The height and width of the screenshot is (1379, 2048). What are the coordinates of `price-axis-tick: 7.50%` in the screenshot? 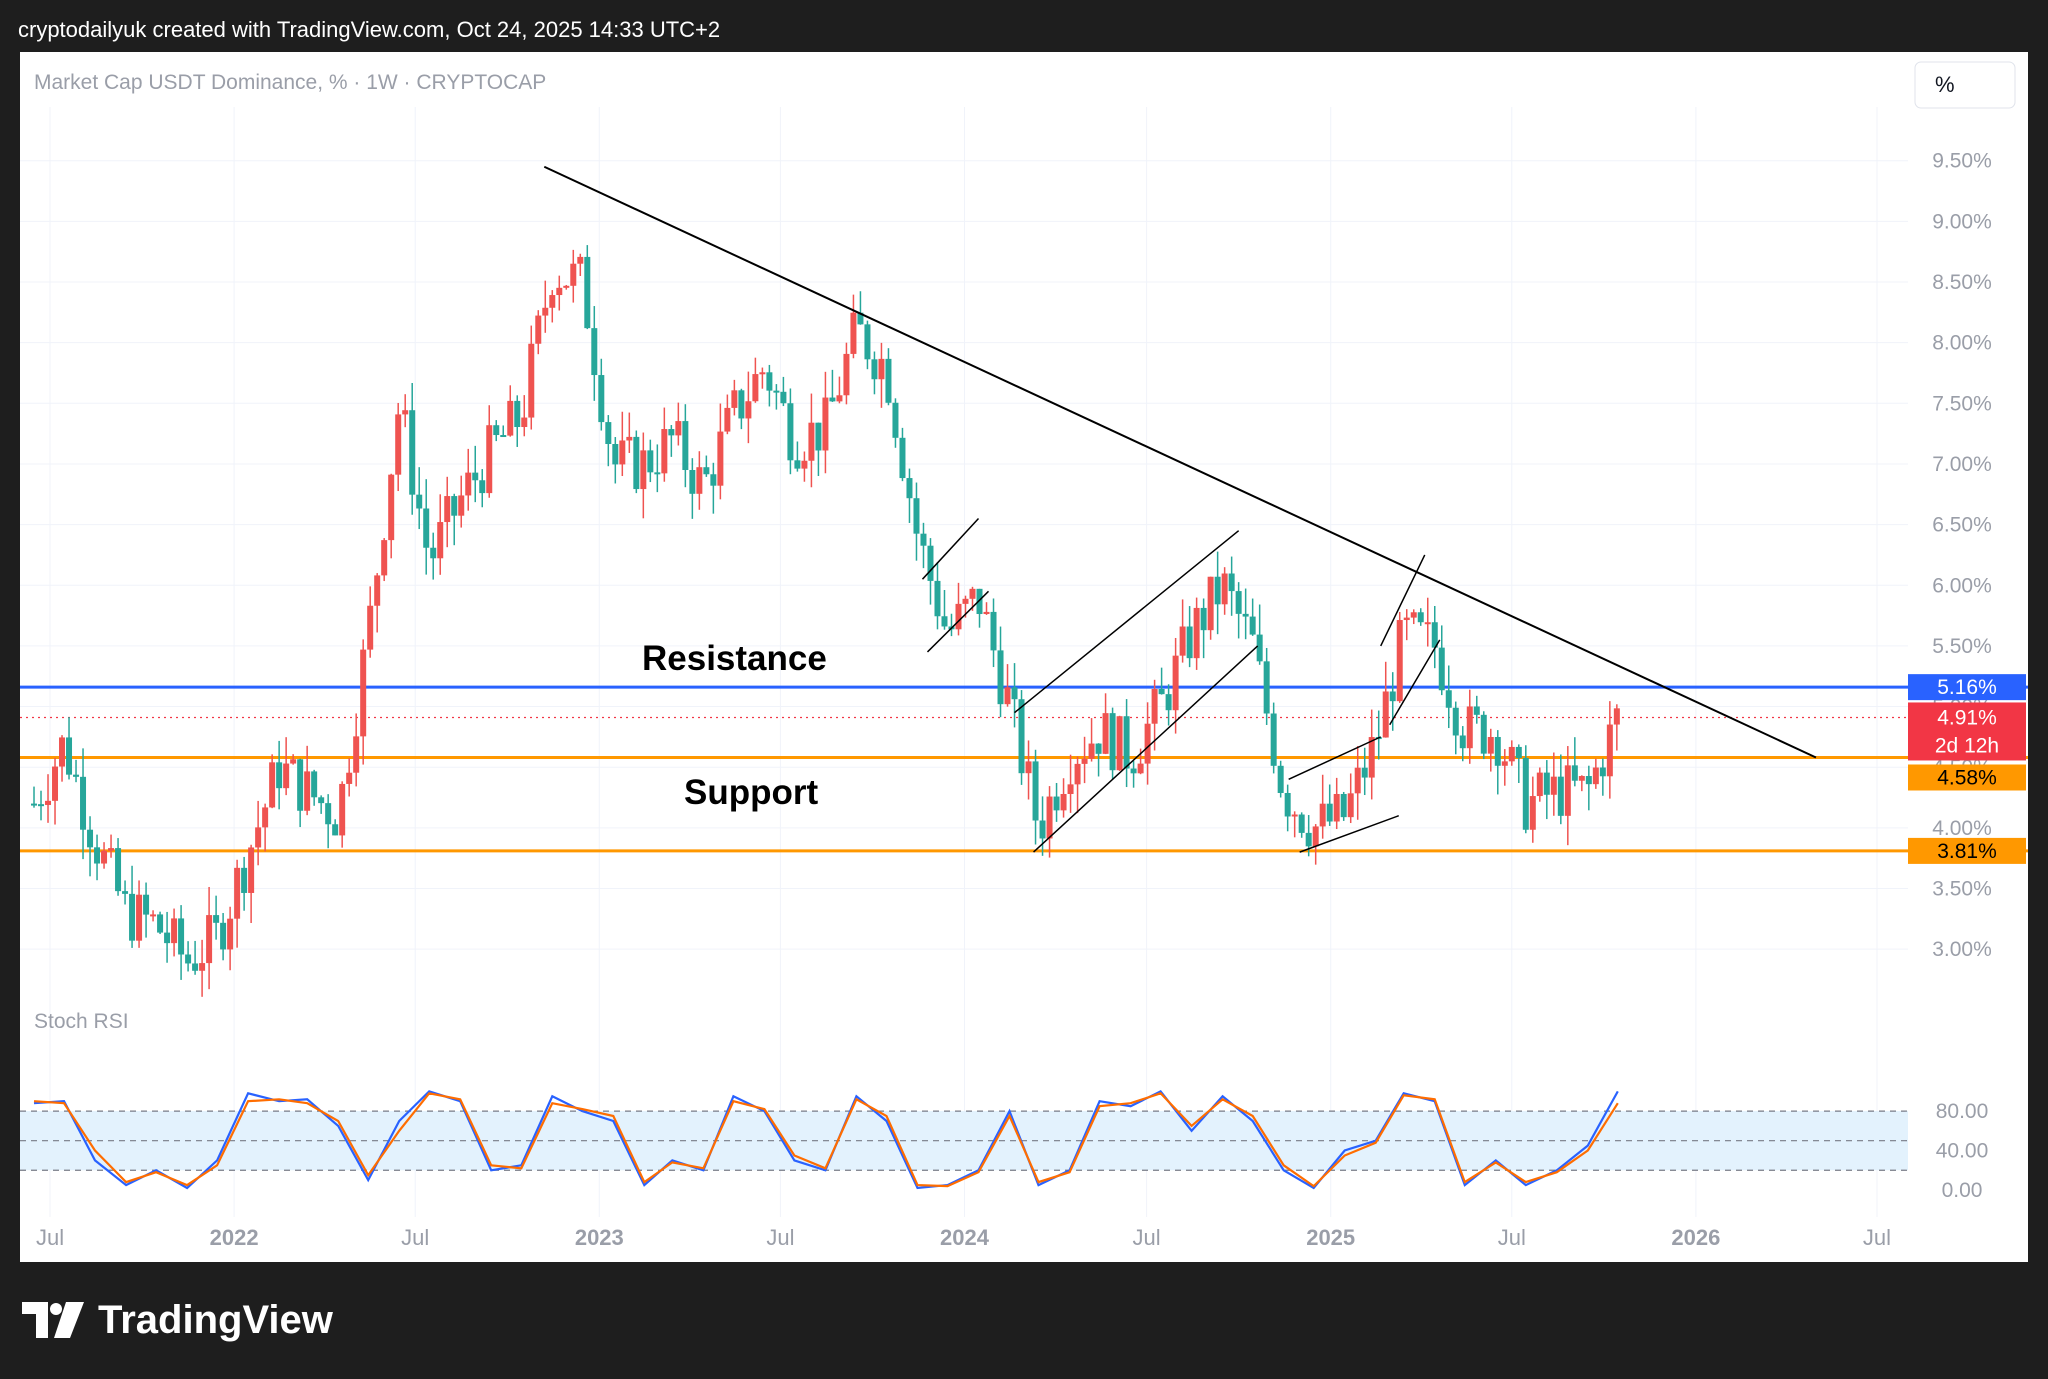 It's located at (1962, 403).